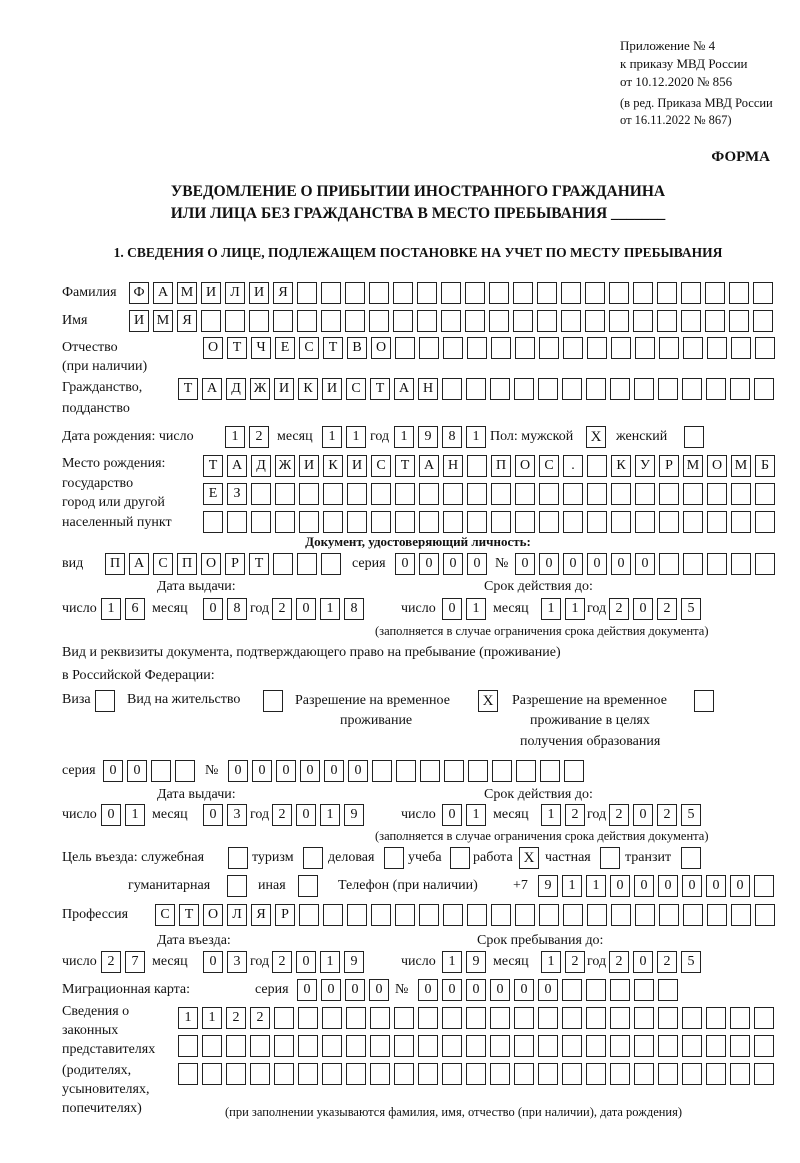  What do you see at coordinates (235, 293) in the screenshot?
I see `char-cell: Л` at bounding box center [235, 293].